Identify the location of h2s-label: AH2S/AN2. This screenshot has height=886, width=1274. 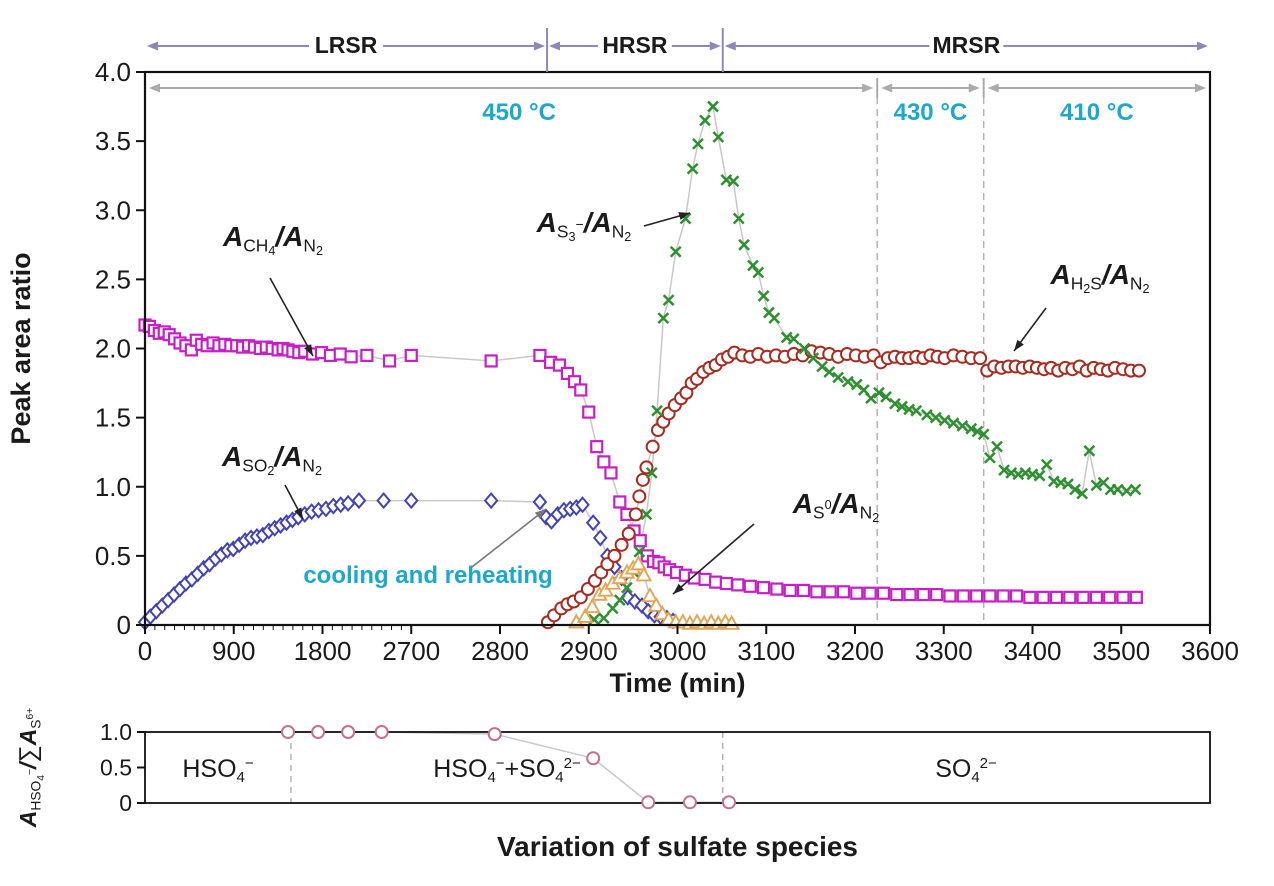
(1099, 277).